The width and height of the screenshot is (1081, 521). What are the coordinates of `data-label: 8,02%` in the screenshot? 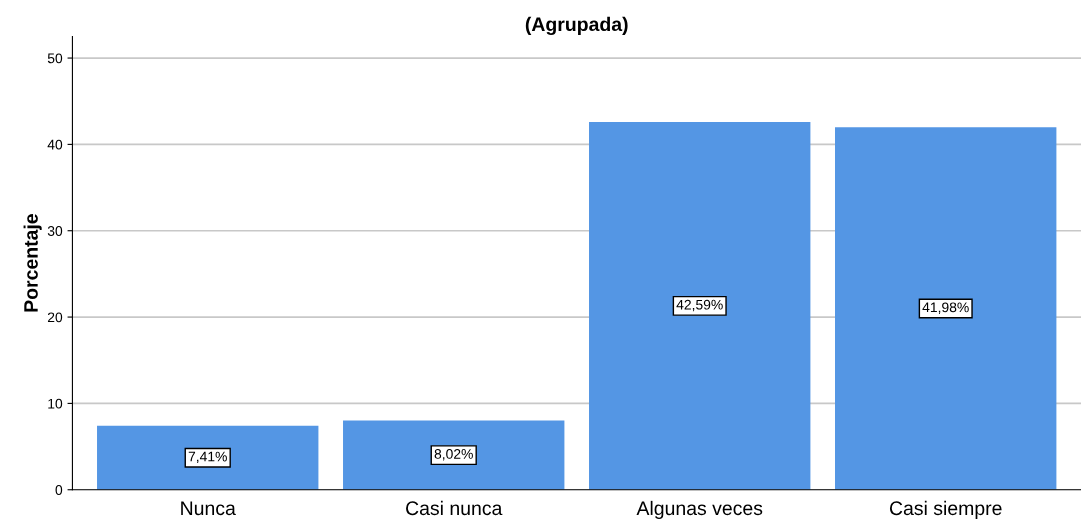 It's located at (453, 455).